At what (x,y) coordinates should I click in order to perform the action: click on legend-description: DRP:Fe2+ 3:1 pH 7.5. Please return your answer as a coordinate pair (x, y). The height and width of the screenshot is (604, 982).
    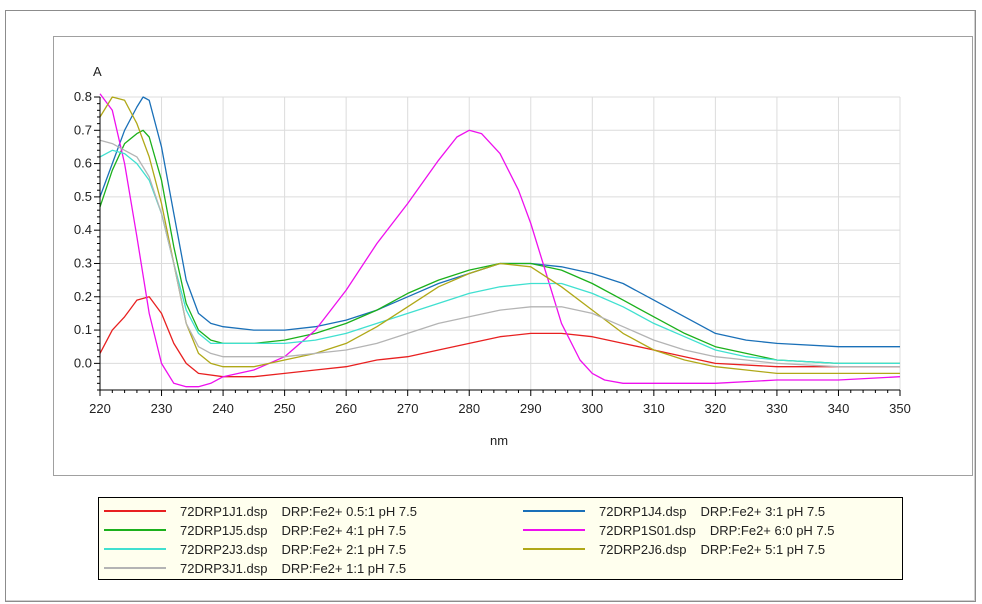
    Looking at the image, I should click on (763, 511).